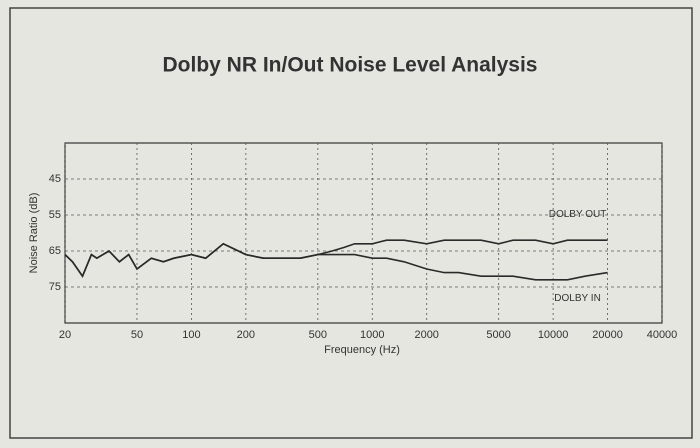 The width and height of the screenshot is (700, 448). What do you see at coordinates (362, 350) in the screenshot?
I see `x-axis-label: Frequency (Hz)` at bounding box center [362, 350].